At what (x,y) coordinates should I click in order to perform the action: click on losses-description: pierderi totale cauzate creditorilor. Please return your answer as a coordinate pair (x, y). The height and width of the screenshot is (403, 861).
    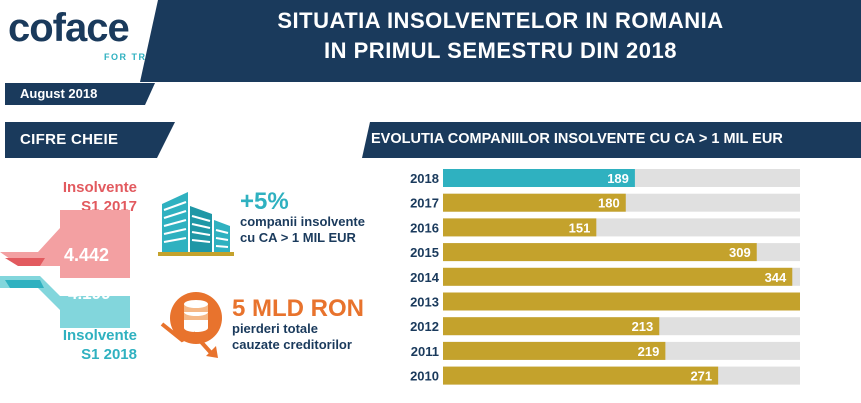
    Looking at the image, I should click on (292, 337).